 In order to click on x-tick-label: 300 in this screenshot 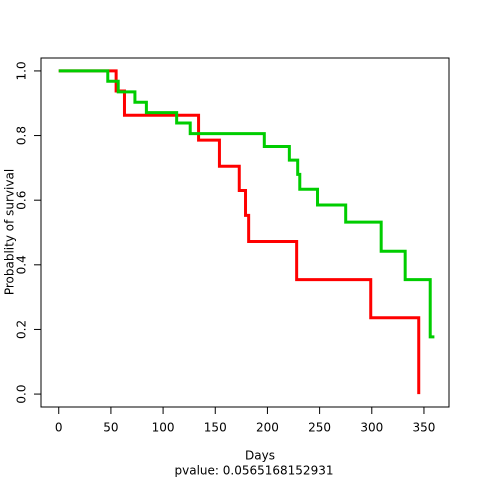, I will do `click(371, 428)`.